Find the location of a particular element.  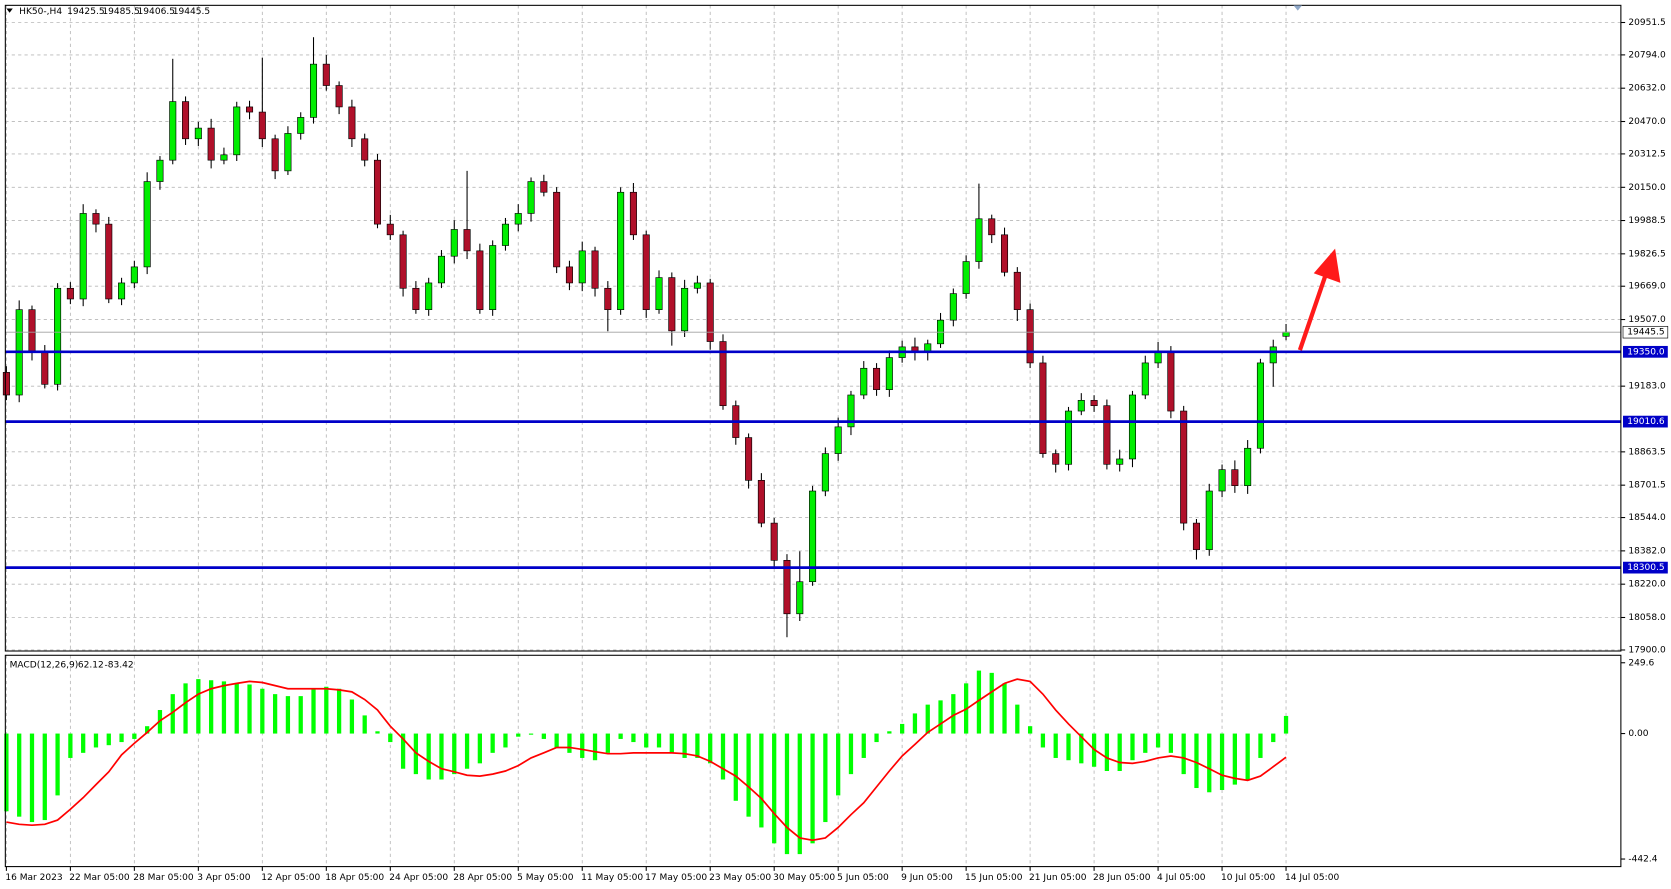

x-tick-label: 24 Apr 05:00 is located at coordinates (418, 878).